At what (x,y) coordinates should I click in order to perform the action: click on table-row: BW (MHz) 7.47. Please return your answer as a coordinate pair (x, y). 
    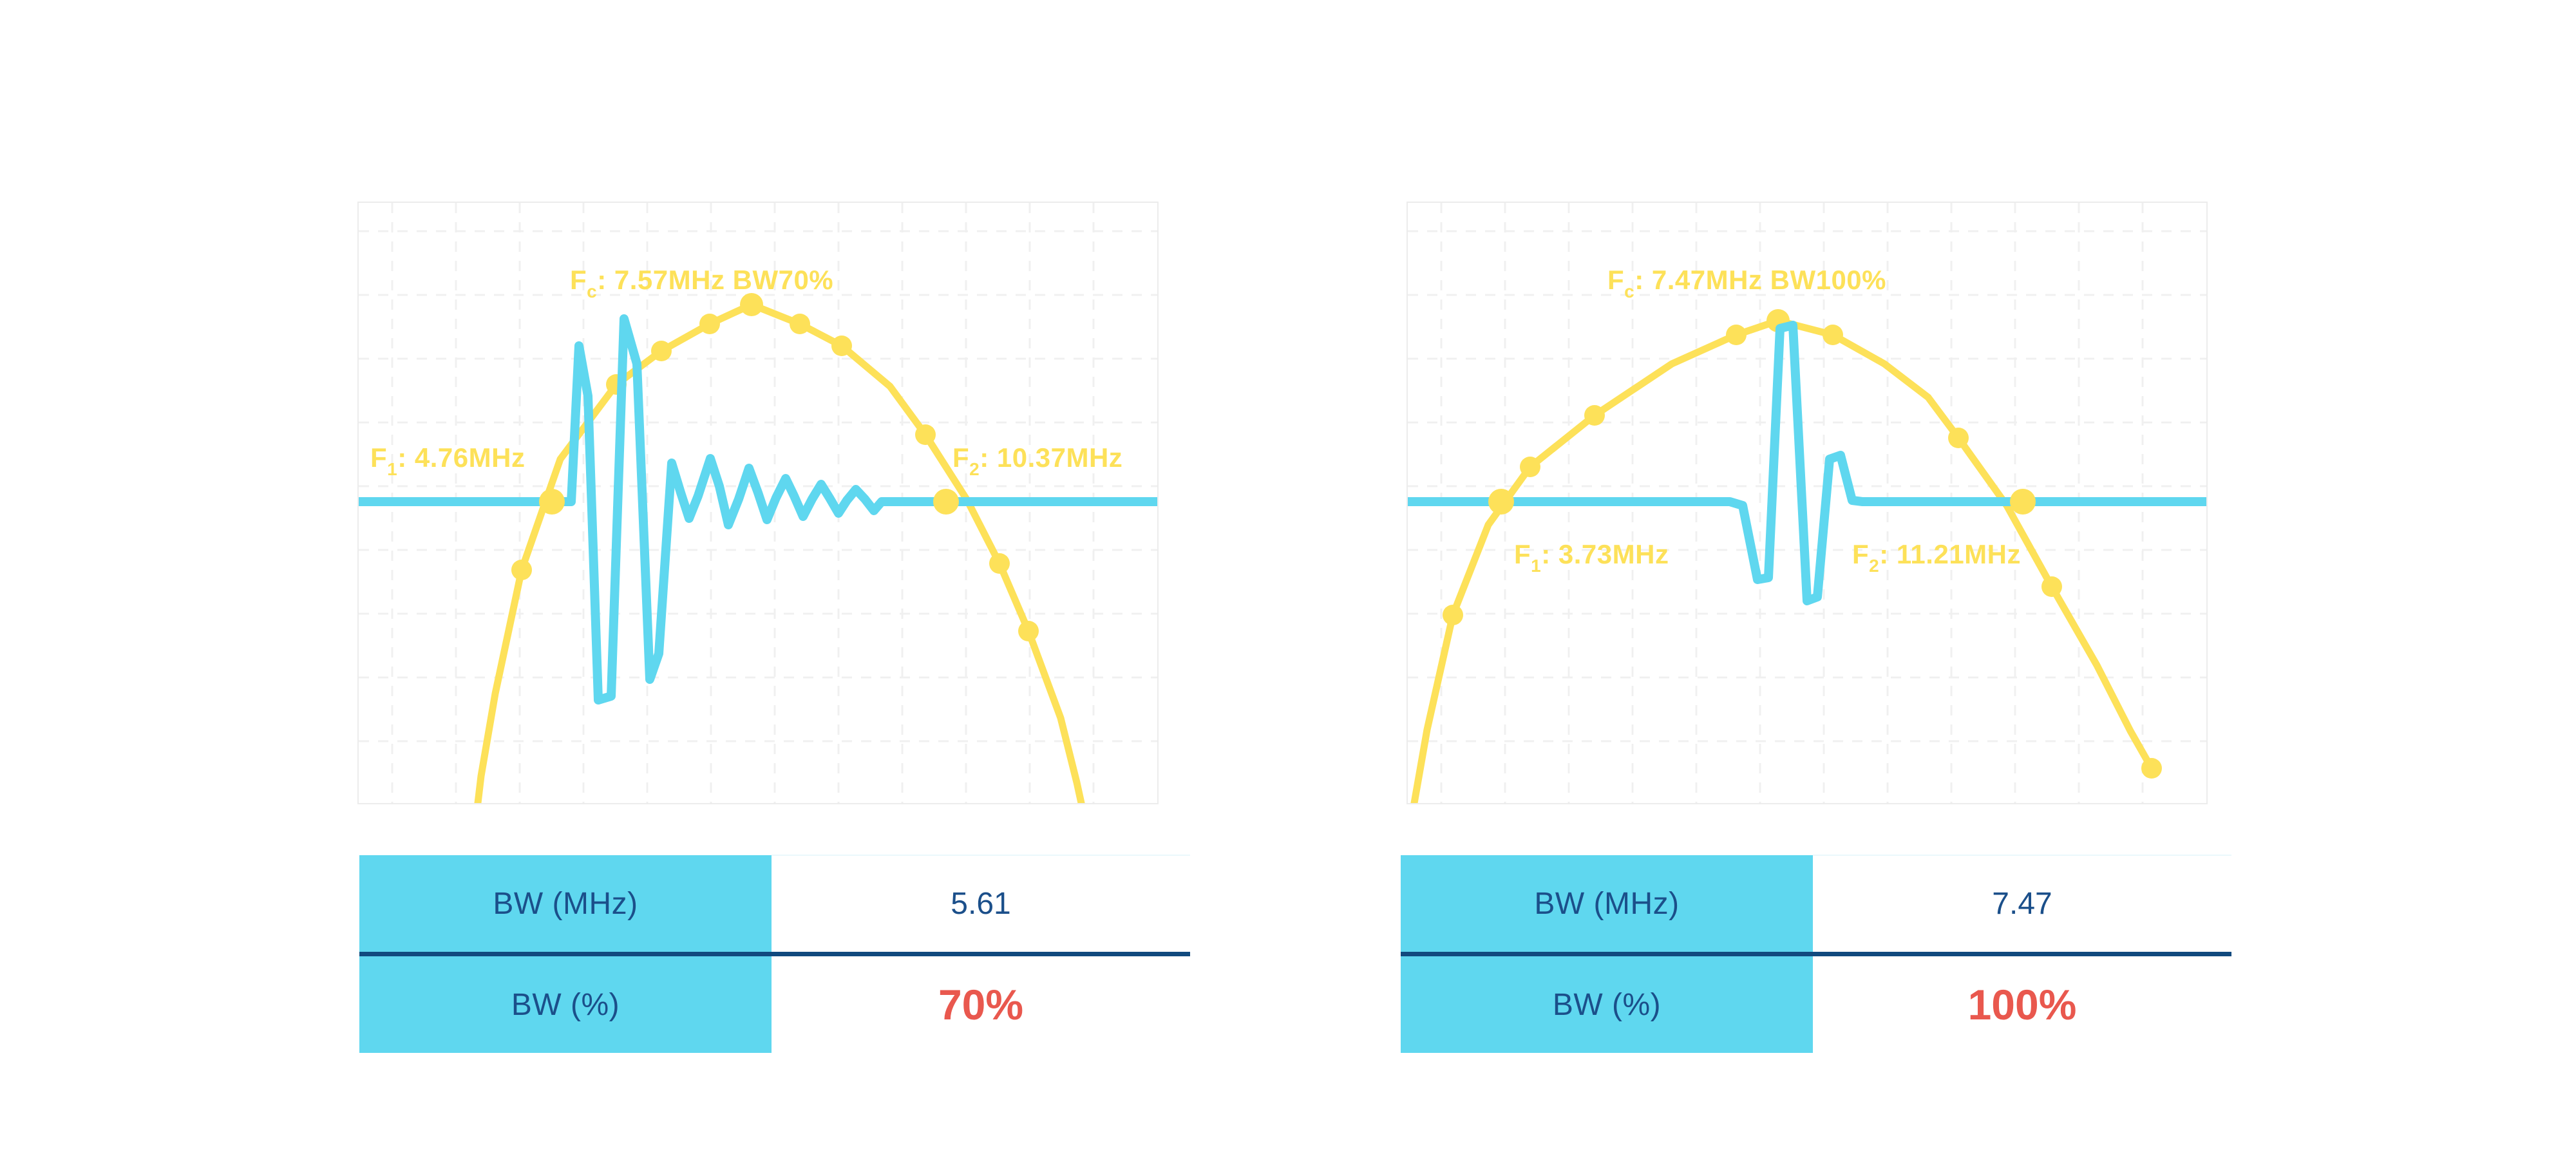
    Looking at the image, I should click on (1816, 905).